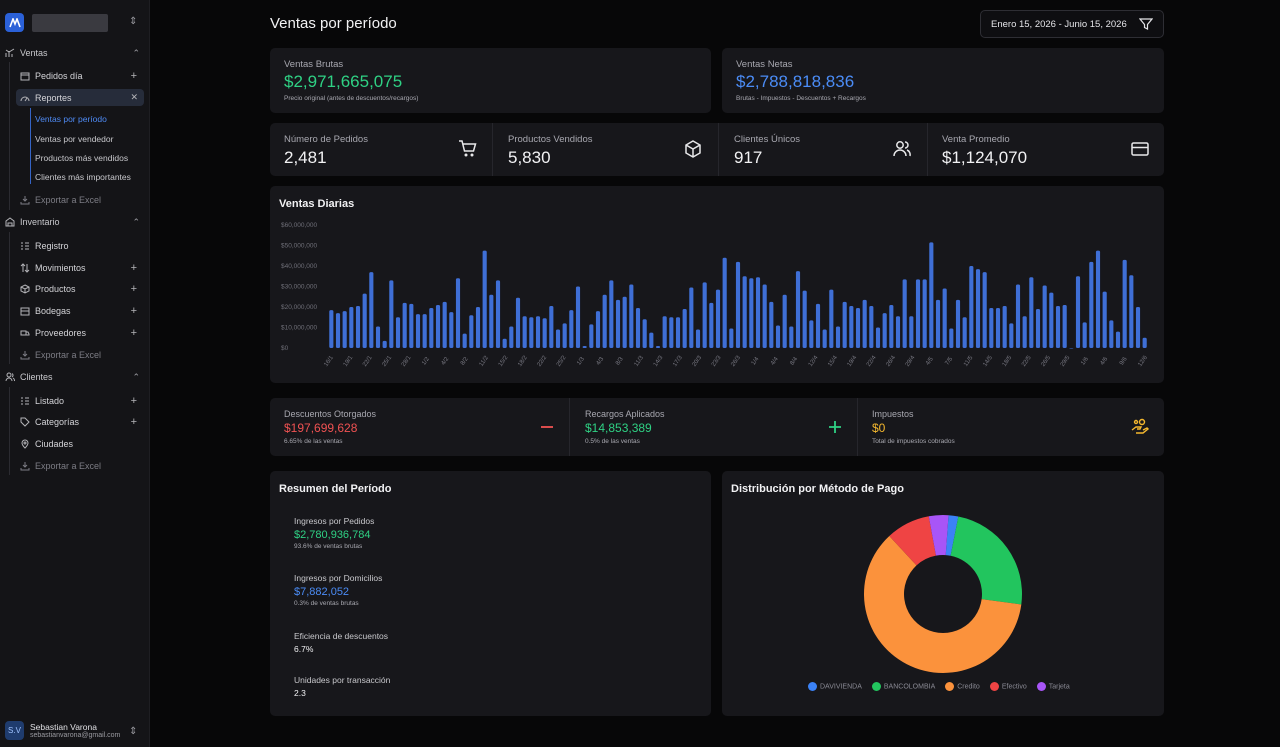 The width and height of the screenshot is (1280, 747). I want to click on workspace-switcher: ⇕, so click(75, 23).